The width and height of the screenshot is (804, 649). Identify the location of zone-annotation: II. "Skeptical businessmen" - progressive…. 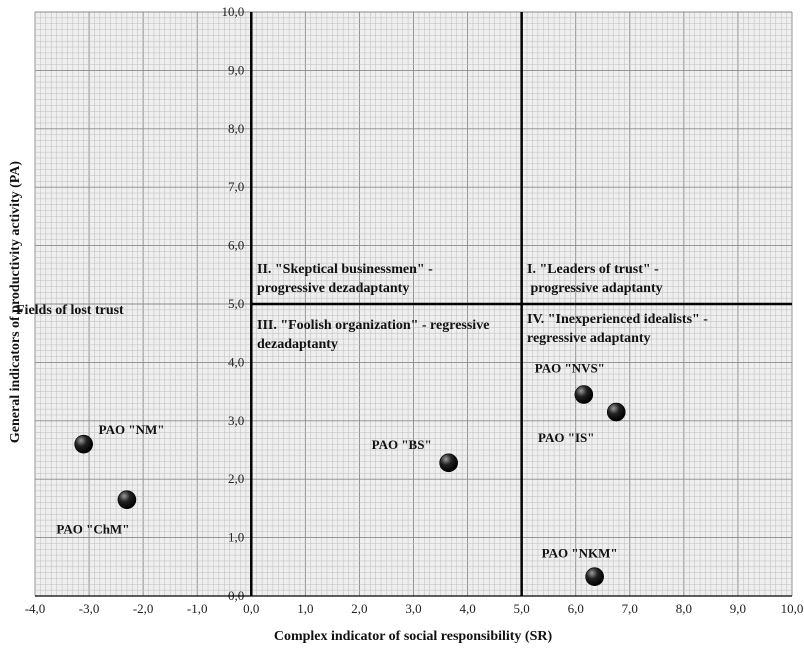
(345, 279).